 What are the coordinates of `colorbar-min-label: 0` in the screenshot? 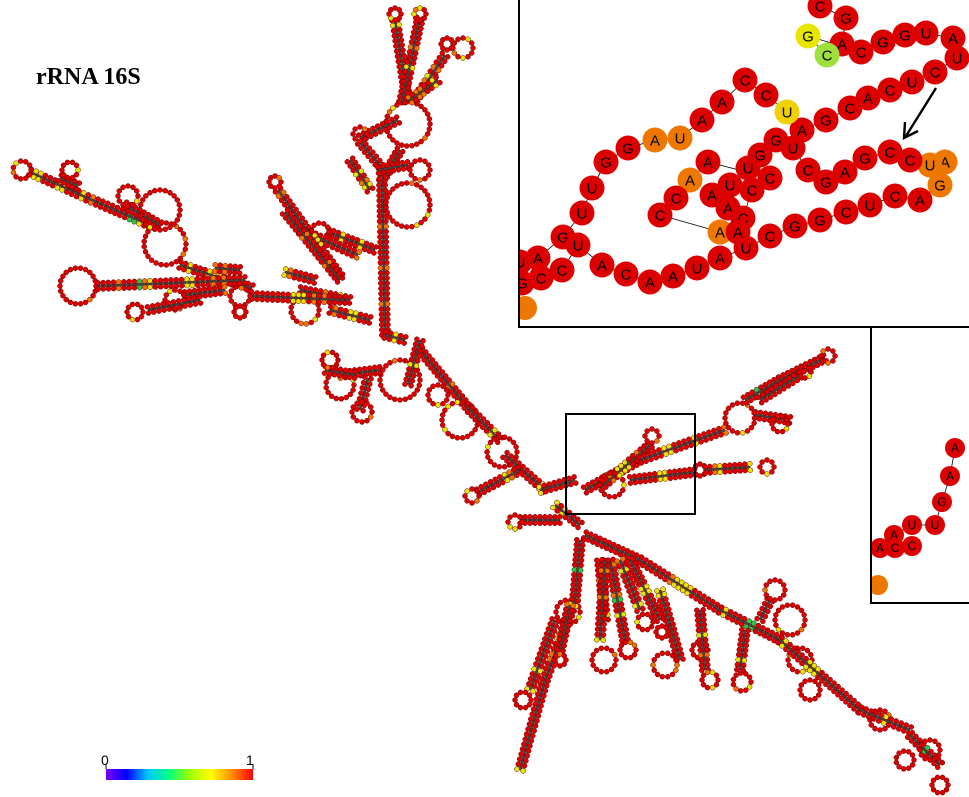 It's located at (105, 760).